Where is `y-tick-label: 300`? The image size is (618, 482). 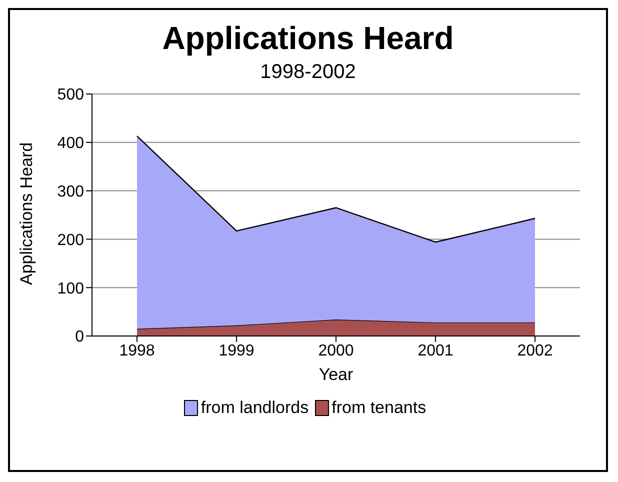
y-tick-label: 300 is located at coordinates (70, 191).